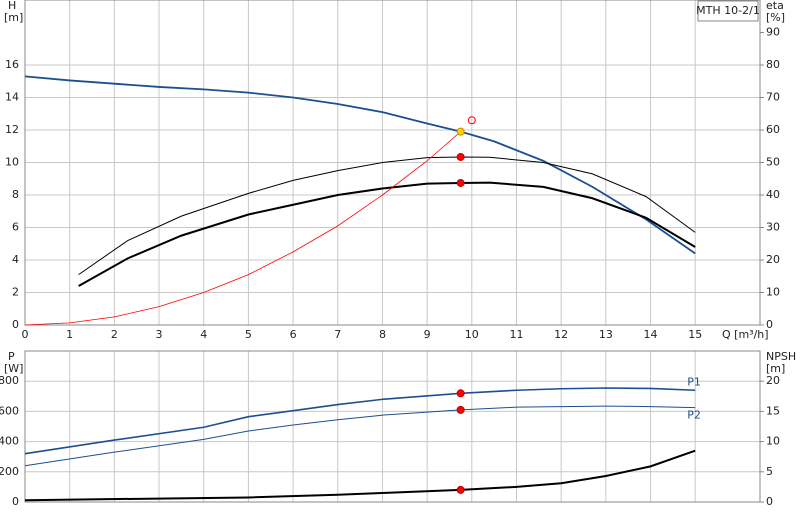 Image resolution: width=800 pixels, height=520 pixels. I want to click on y-axis-label: P, so click(11, 356).